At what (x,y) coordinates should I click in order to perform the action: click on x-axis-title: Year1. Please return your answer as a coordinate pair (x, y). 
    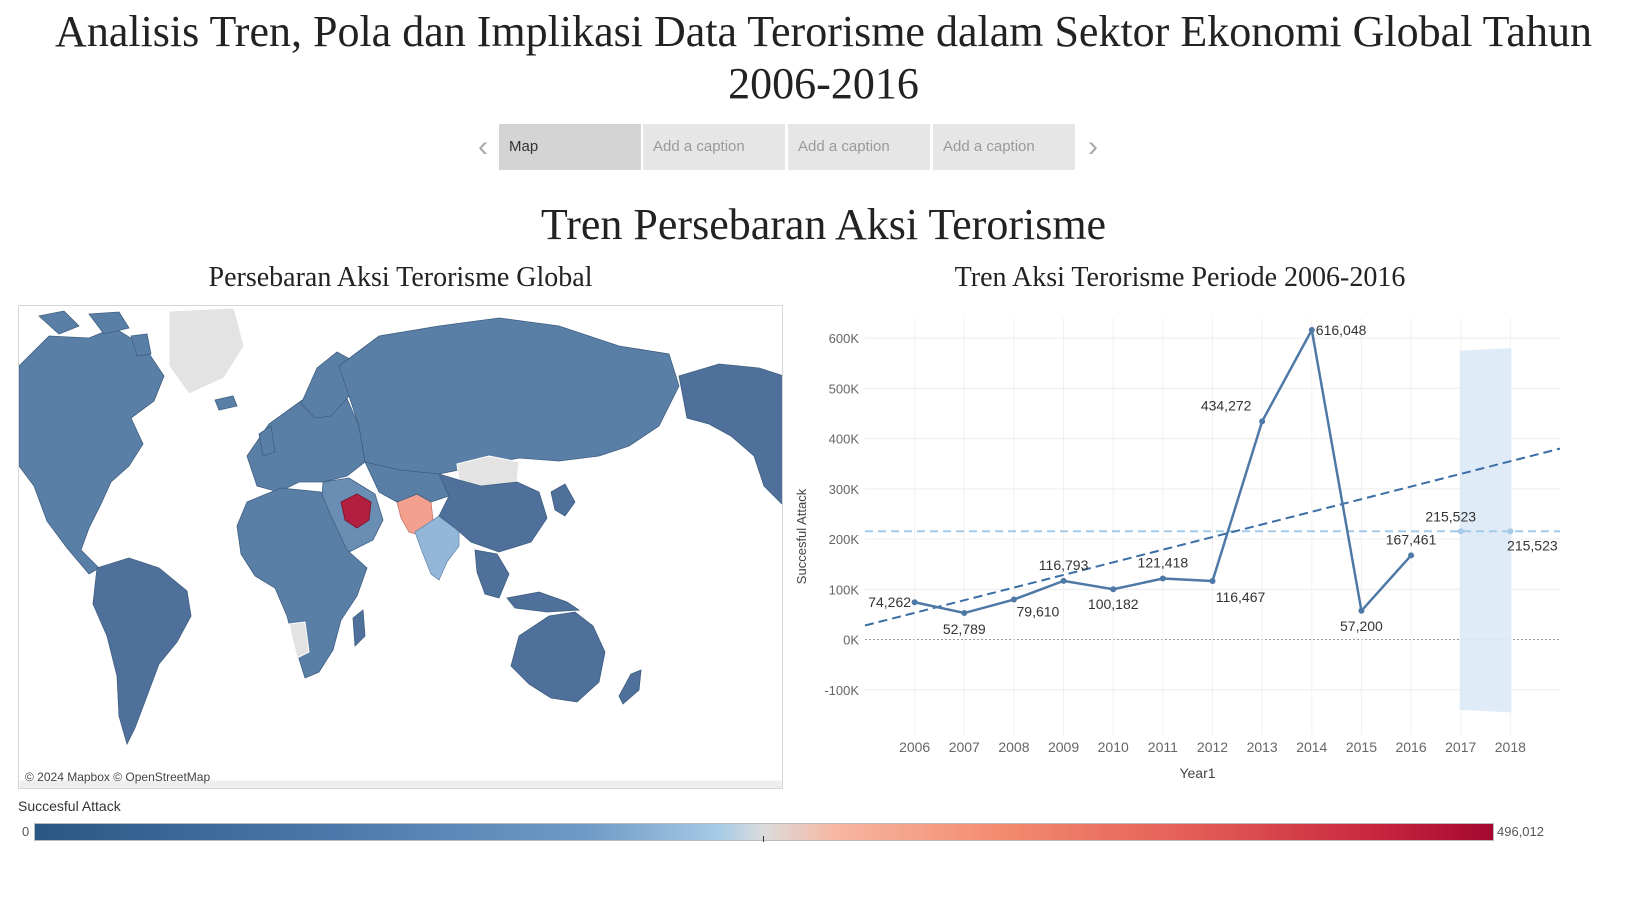
    Looking at the image, I should click on (1197, 773).